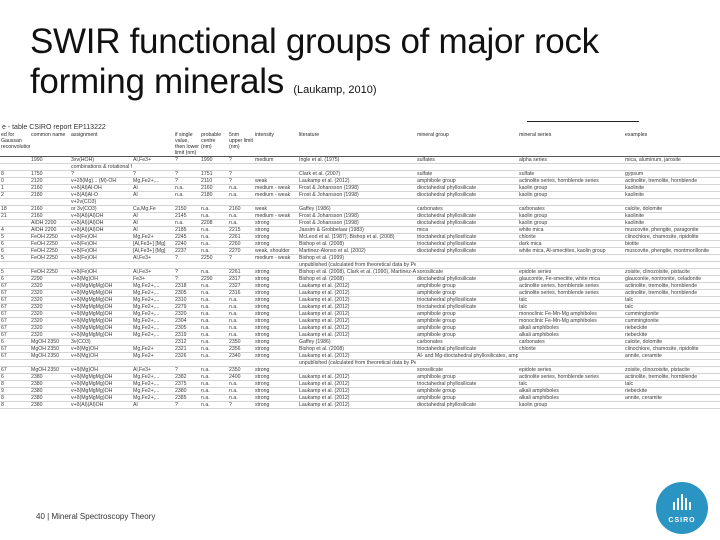 This screenshot has height=540, width=720. What do you see at coordinates (153, 144) in the screenshot?
I see `column-header` at bounding box center [153, 144].